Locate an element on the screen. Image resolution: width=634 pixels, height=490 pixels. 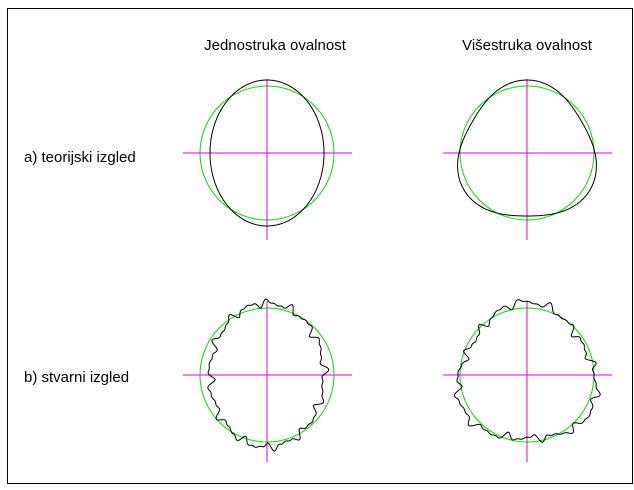
column-title: Jednostruka ovalnost is located at coordinates (275, 45).